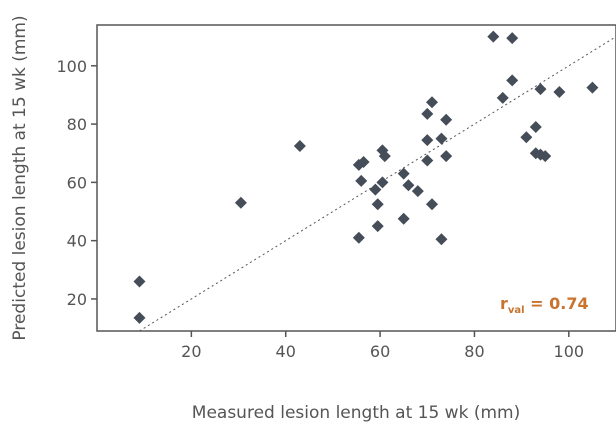 The image size is (616, 425). I want to click on y-tick-label: 80, so click(77, 124).